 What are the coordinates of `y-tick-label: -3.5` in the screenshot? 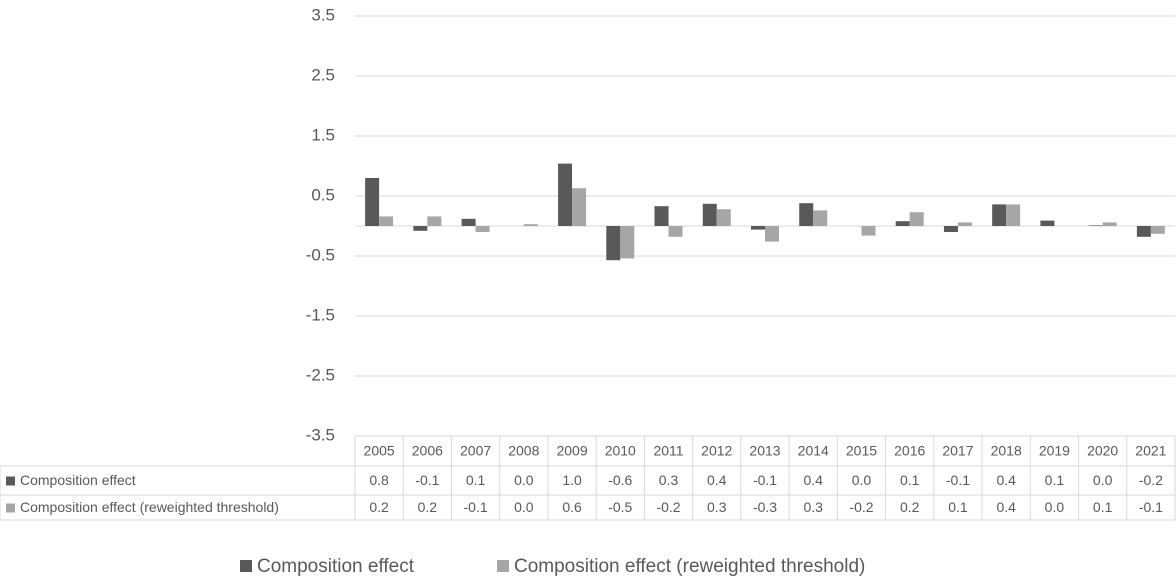 It's located at (320, 434).